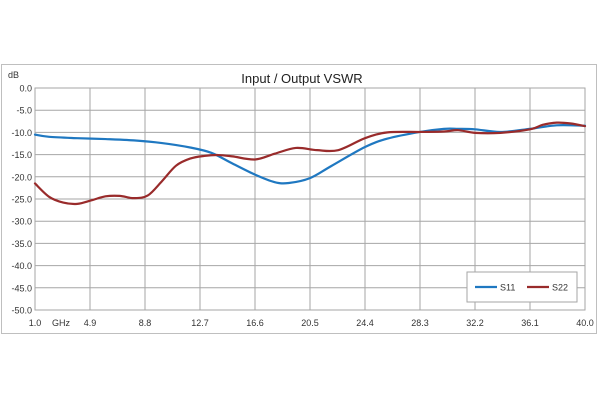 This screenshot has width=600, height=400. I want to click on y-tick-label: -40.0, so click(21, 266).